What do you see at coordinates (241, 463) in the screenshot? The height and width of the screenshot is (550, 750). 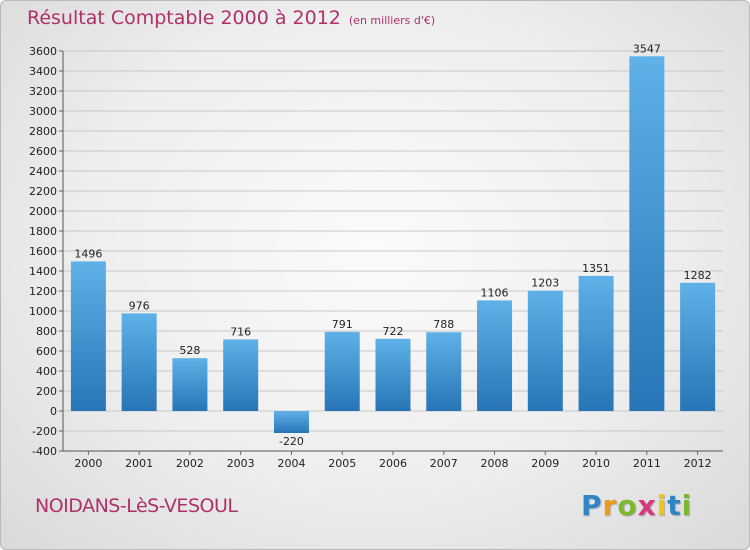 I see `x-tick-label: 2003` at bounding box center [241, 463].